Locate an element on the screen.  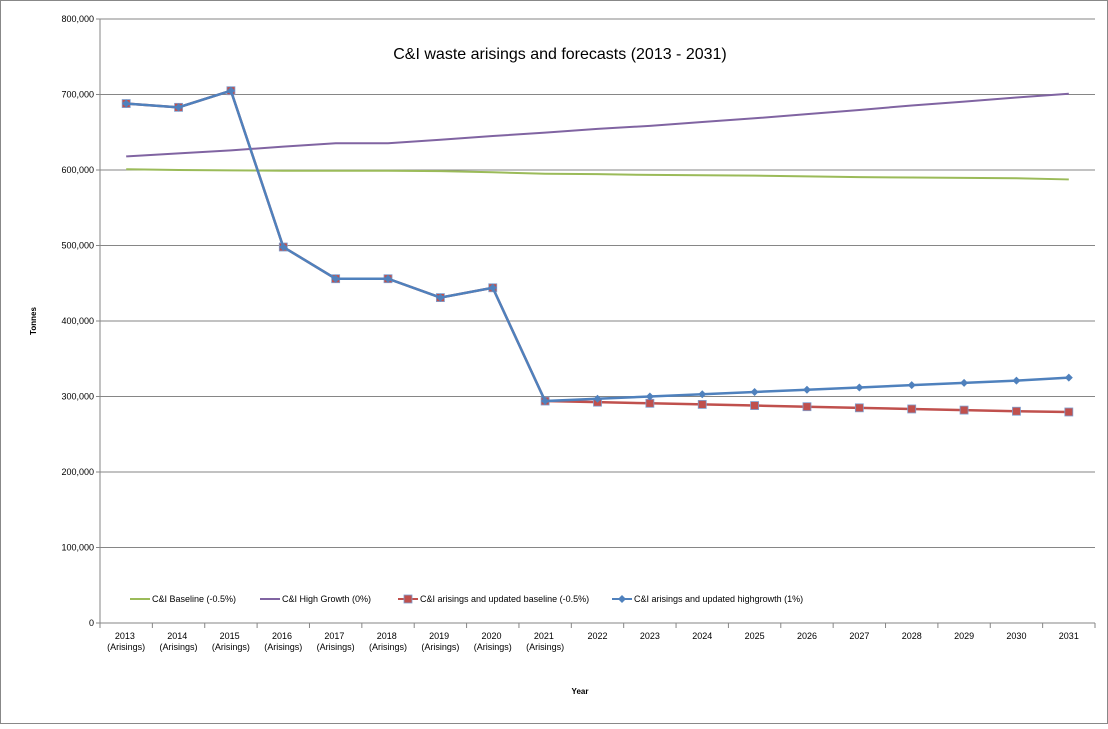
y-axis-label: Tonnes is located at coordinates (33, 321).